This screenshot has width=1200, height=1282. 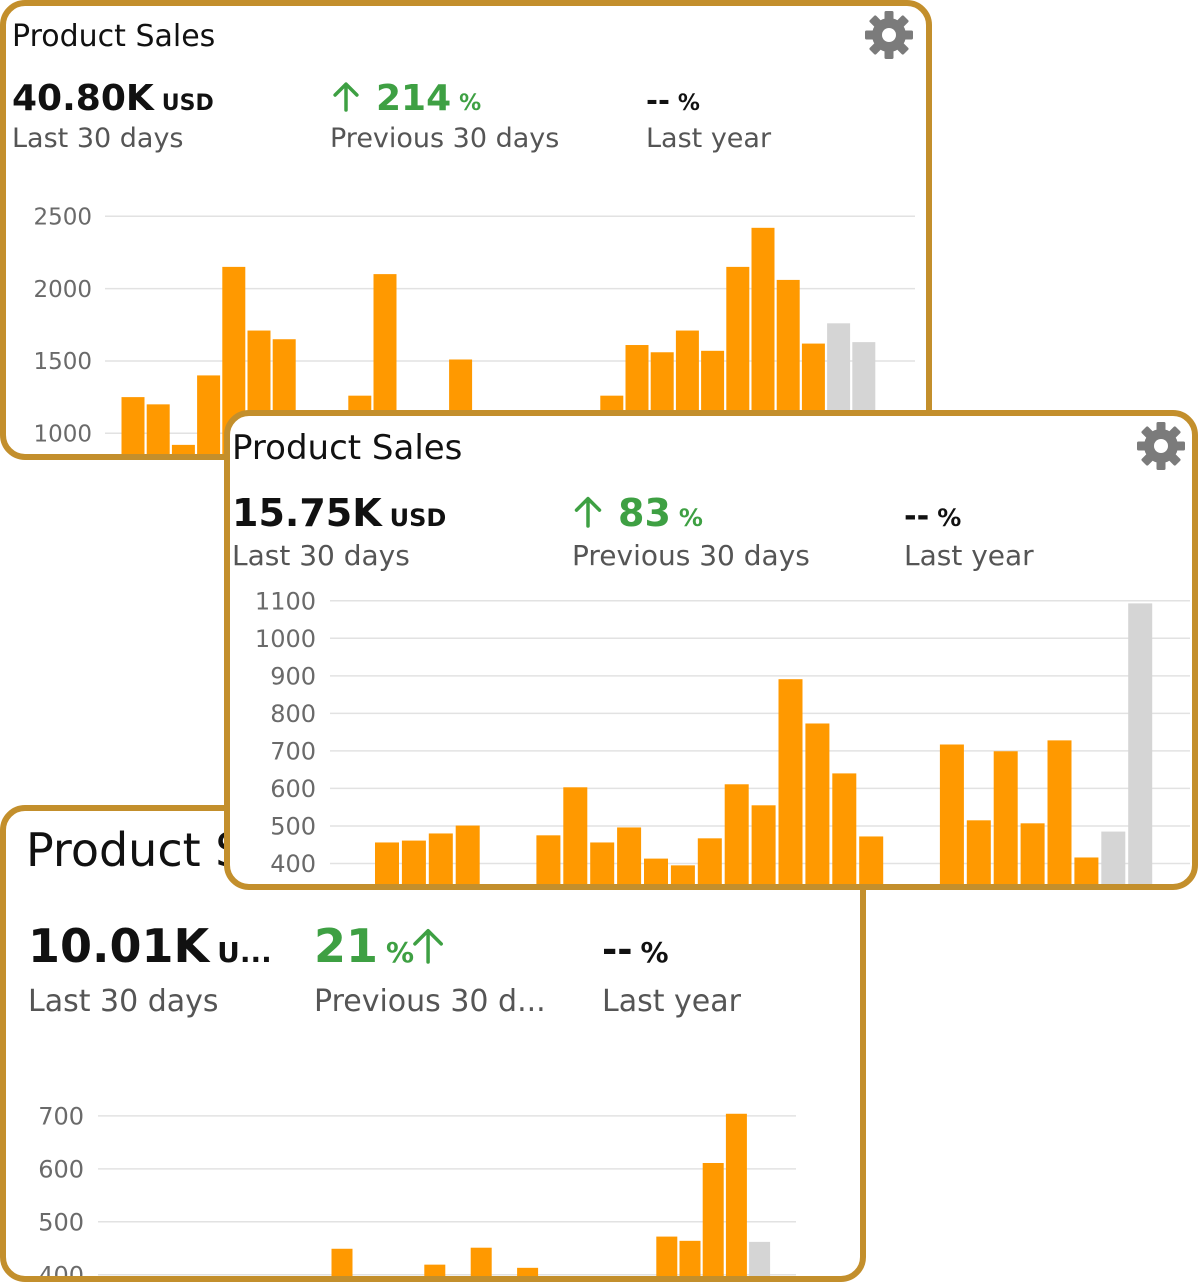 What do you see at coordinates (293, 714) in the screenshot?
I see `y-tick-label: 800` at bounding box center [293, 714].